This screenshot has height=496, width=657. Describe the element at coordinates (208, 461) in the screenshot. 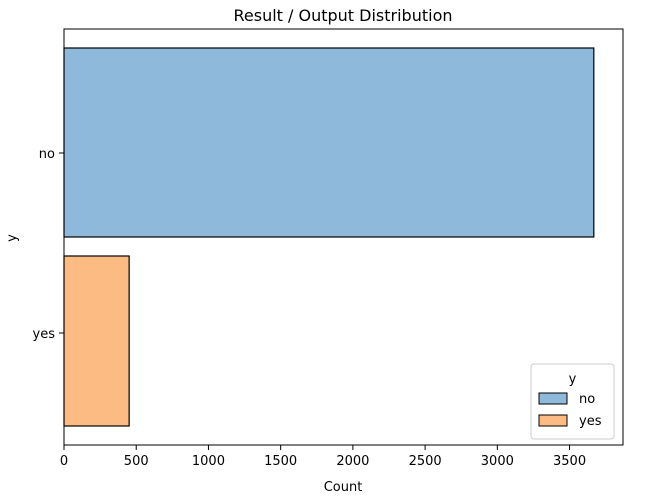

I see `x-tick-label: 1000` at that location.